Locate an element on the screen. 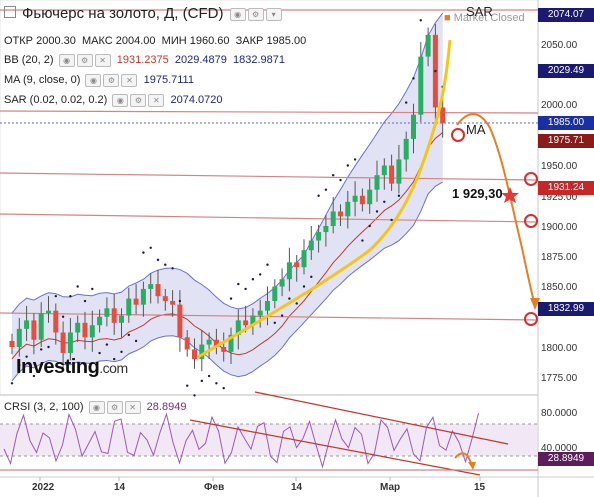  price-tag-bb-middle: 1832.99 is located at coordinates (566, 309).